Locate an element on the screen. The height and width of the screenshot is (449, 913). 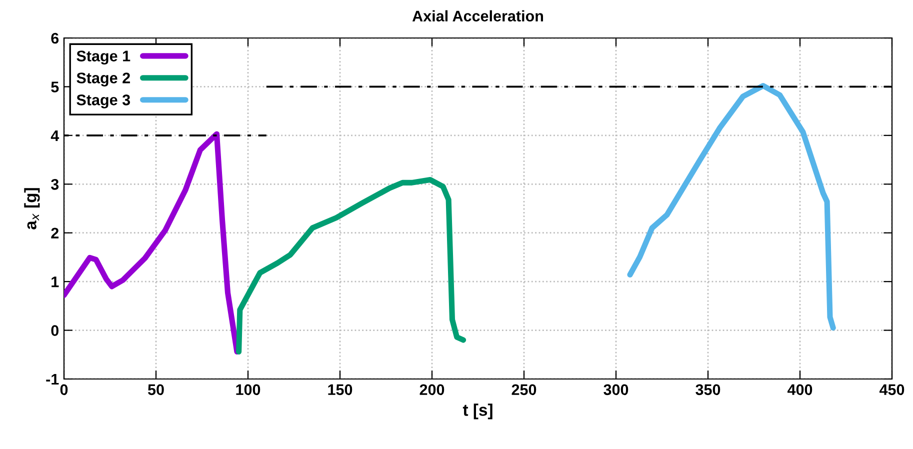
x-tick-label: 300 is located at coordinates (616, 390).